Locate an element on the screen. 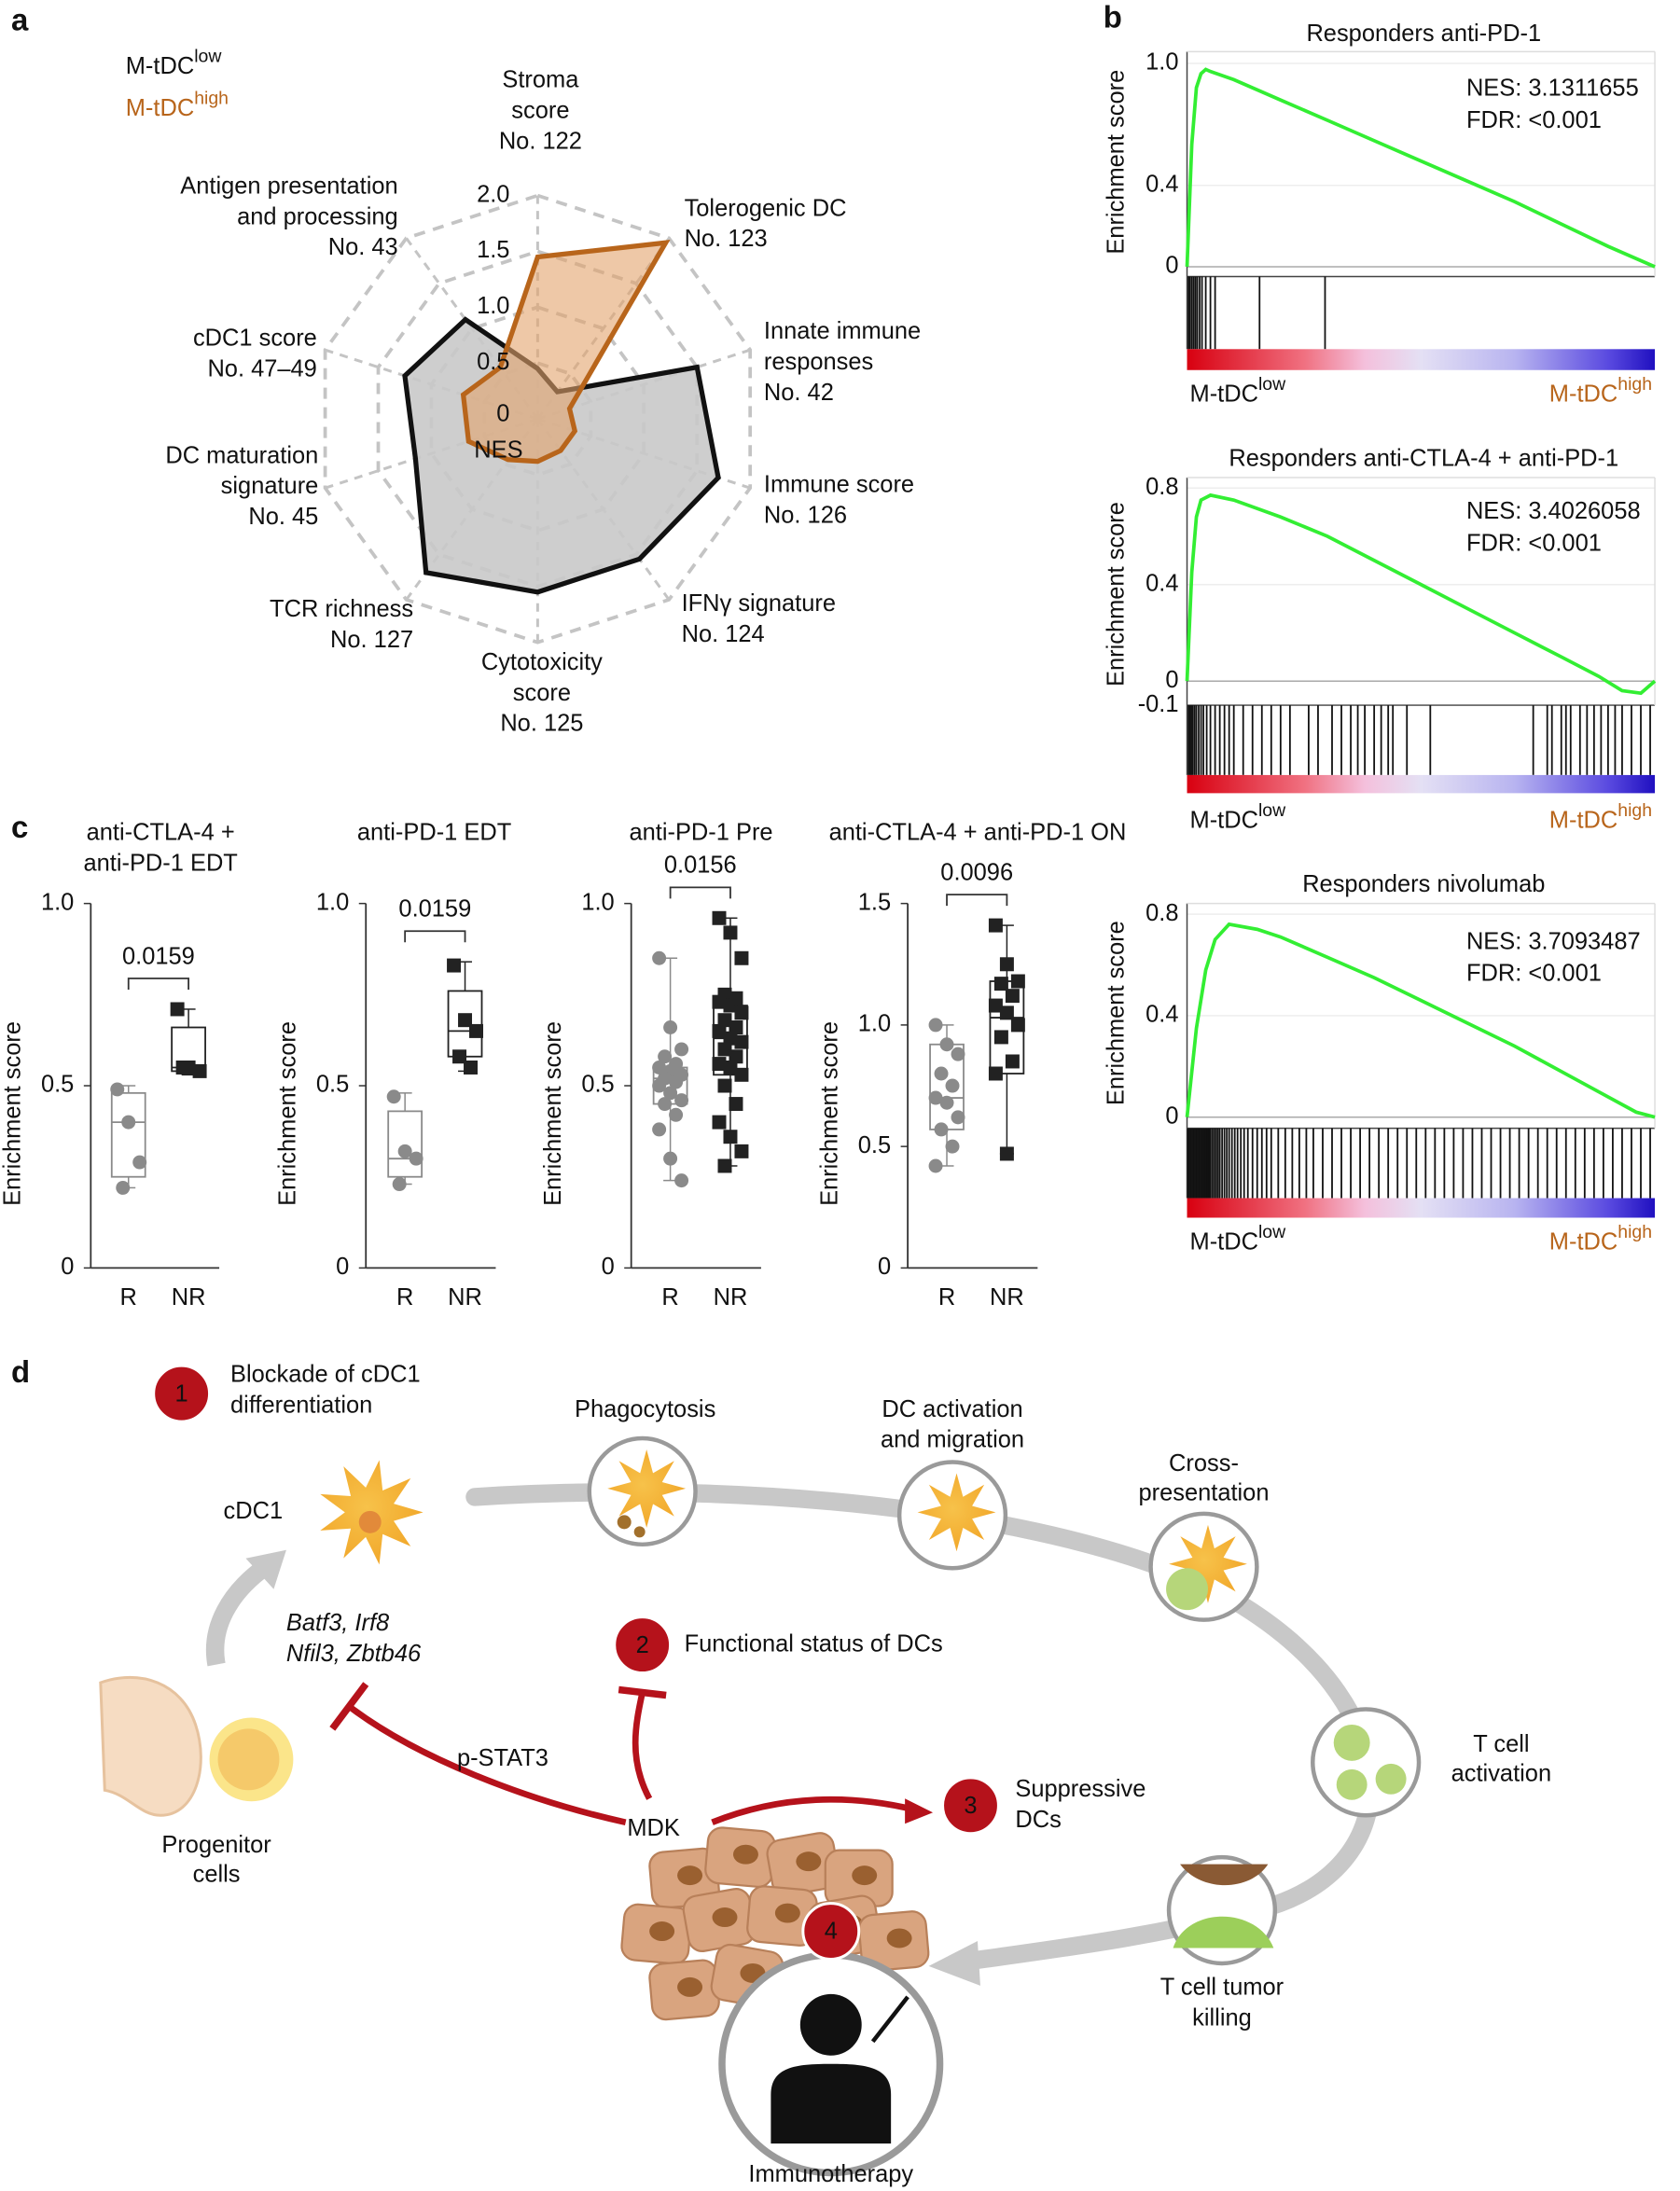  y-tick-label: 0.4 is located at coordinates (1161, 1015).